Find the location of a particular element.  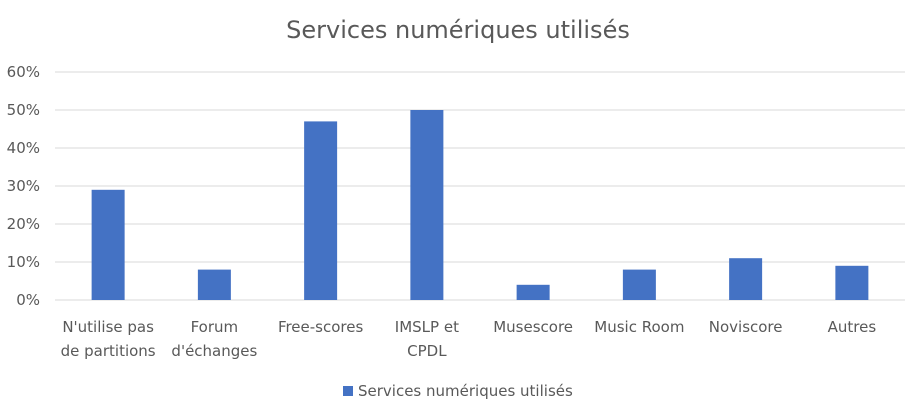

y-tick-label: 60% is located at coordinates (23, 72).